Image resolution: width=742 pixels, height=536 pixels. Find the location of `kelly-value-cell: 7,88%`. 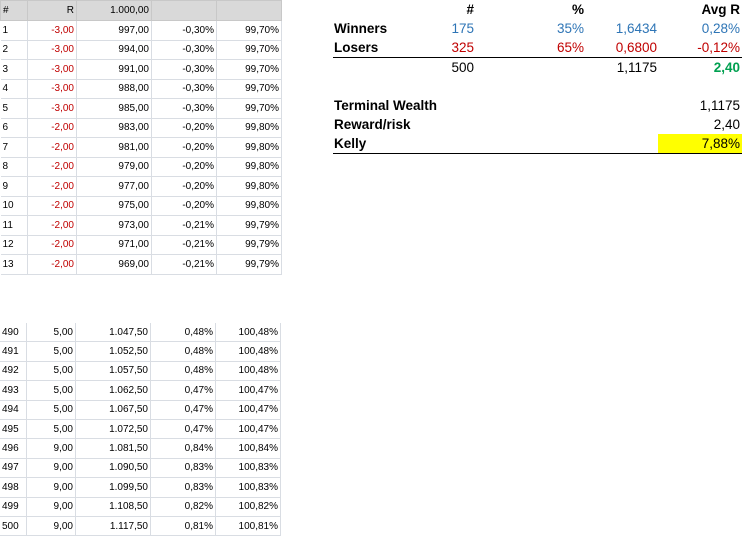

kelly-value-cell: 7,88% is located at coordinates (700, 143).